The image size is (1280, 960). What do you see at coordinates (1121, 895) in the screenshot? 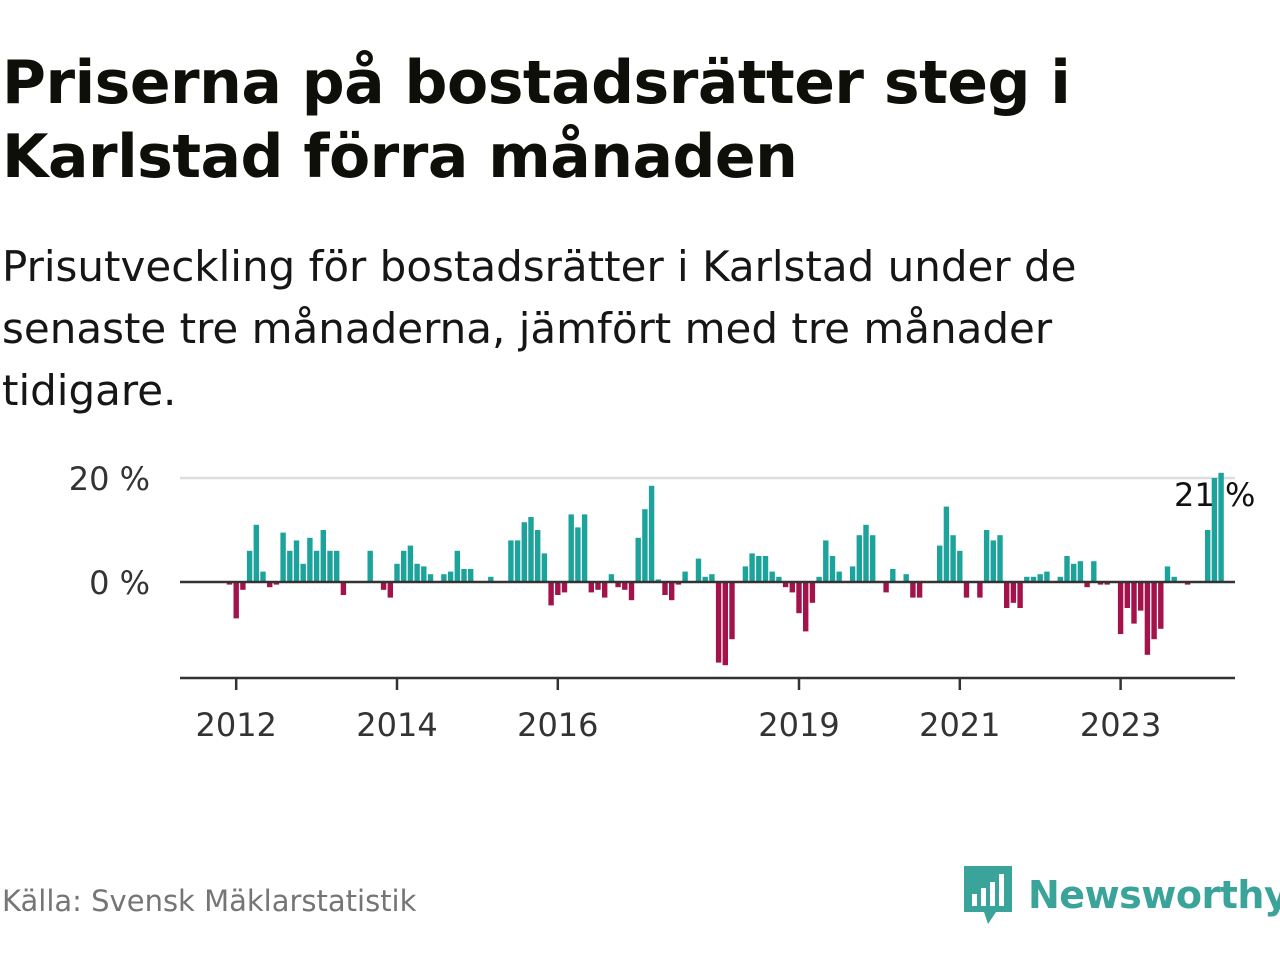
I see `brand-logo: Newsworthy` at bounding box center [1121, 895].